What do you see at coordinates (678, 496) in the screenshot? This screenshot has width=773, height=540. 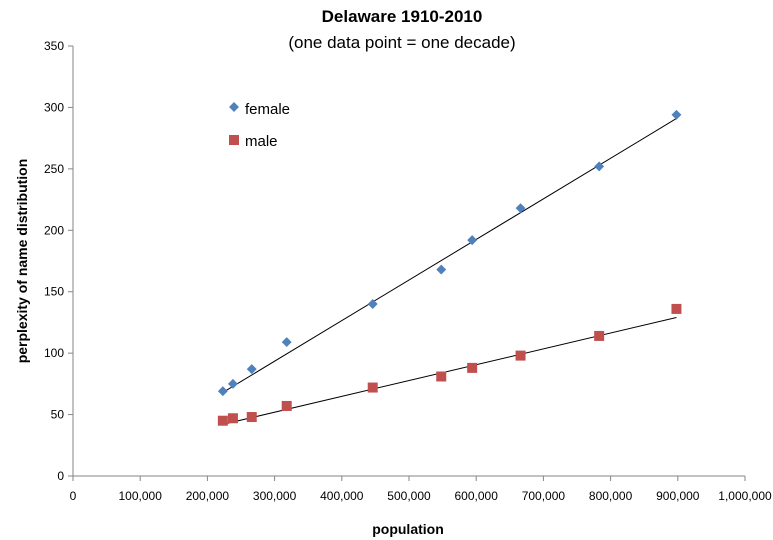 I see `x-tick-label: 900,000` at bounding box center [678, 496].